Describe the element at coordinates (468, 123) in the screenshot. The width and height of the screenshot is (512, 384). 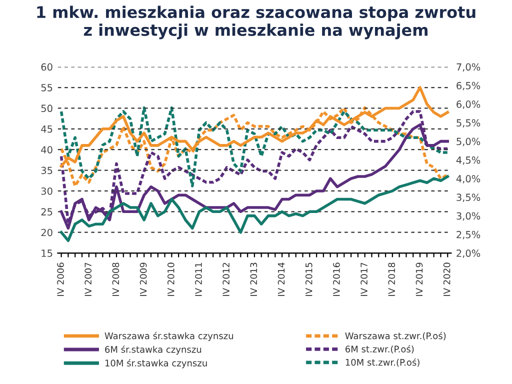
I see `y2-tick-label: 5,5%` at that location.